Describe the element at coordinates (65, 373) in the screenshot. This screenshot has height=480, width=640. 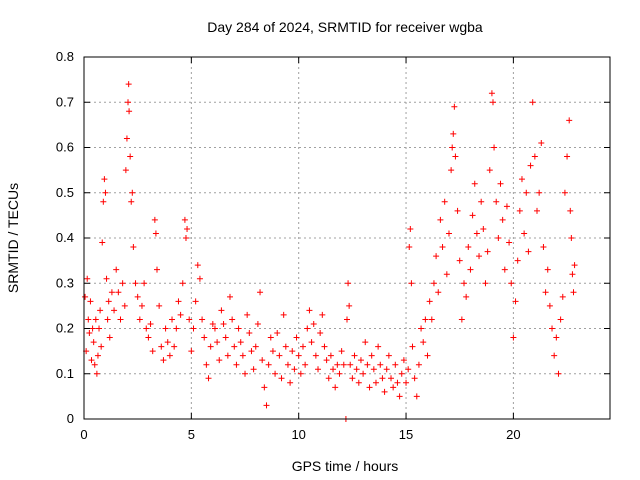
I see `y-tick-label: 0.1` at that location.